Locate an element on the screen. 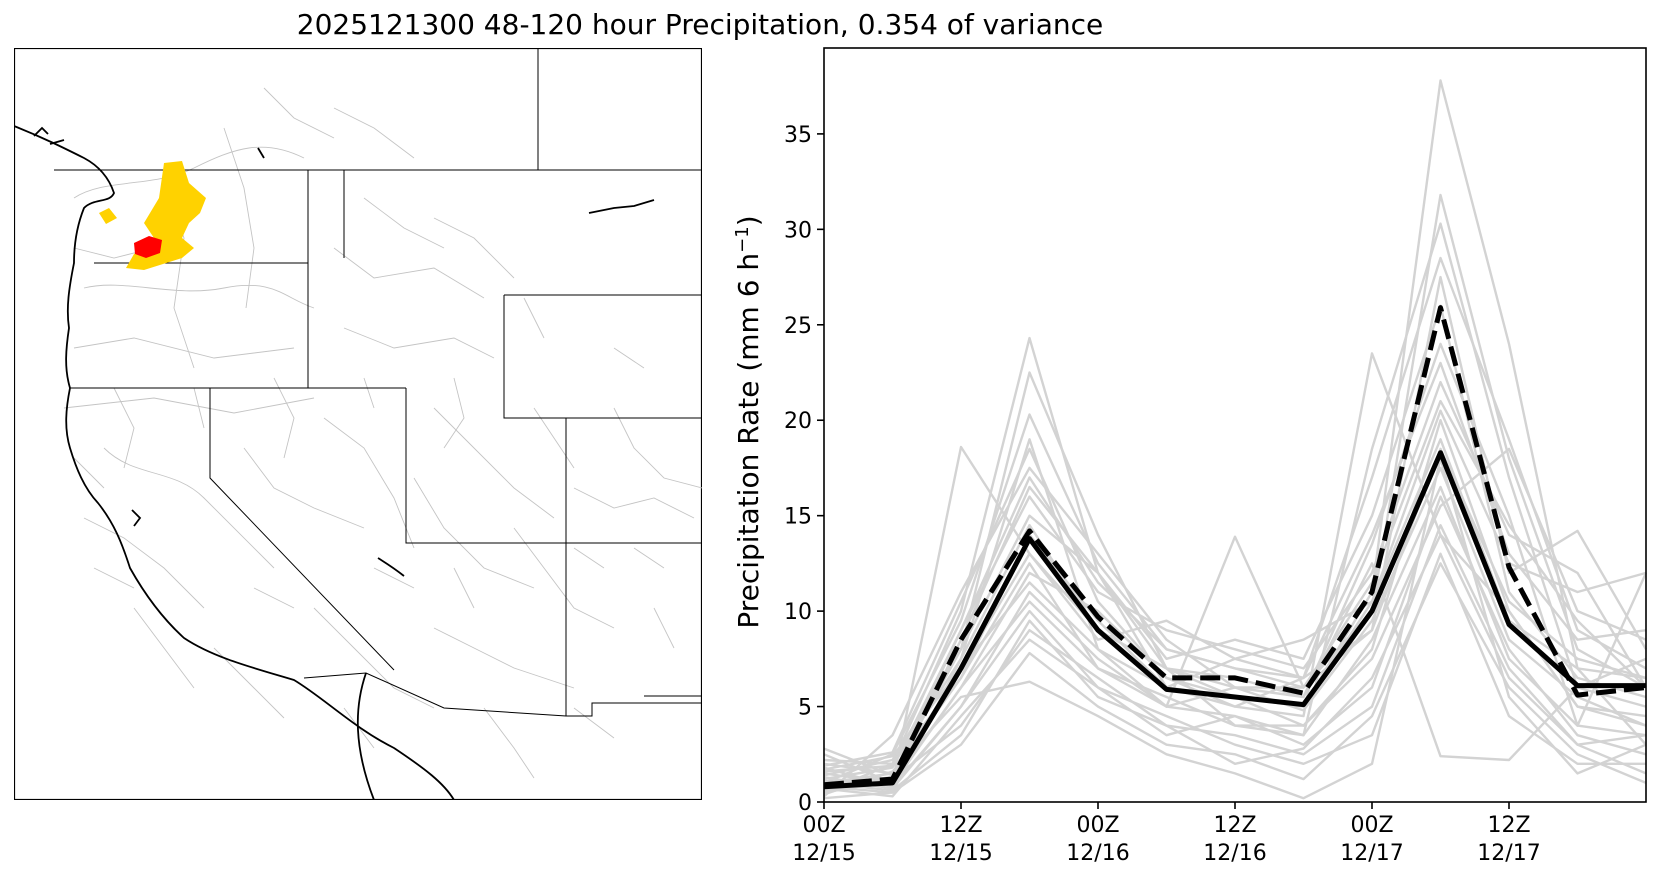  y-axis-label: Precipitation Rate (mm 6 h−1) is located at coordinates (749, 421).